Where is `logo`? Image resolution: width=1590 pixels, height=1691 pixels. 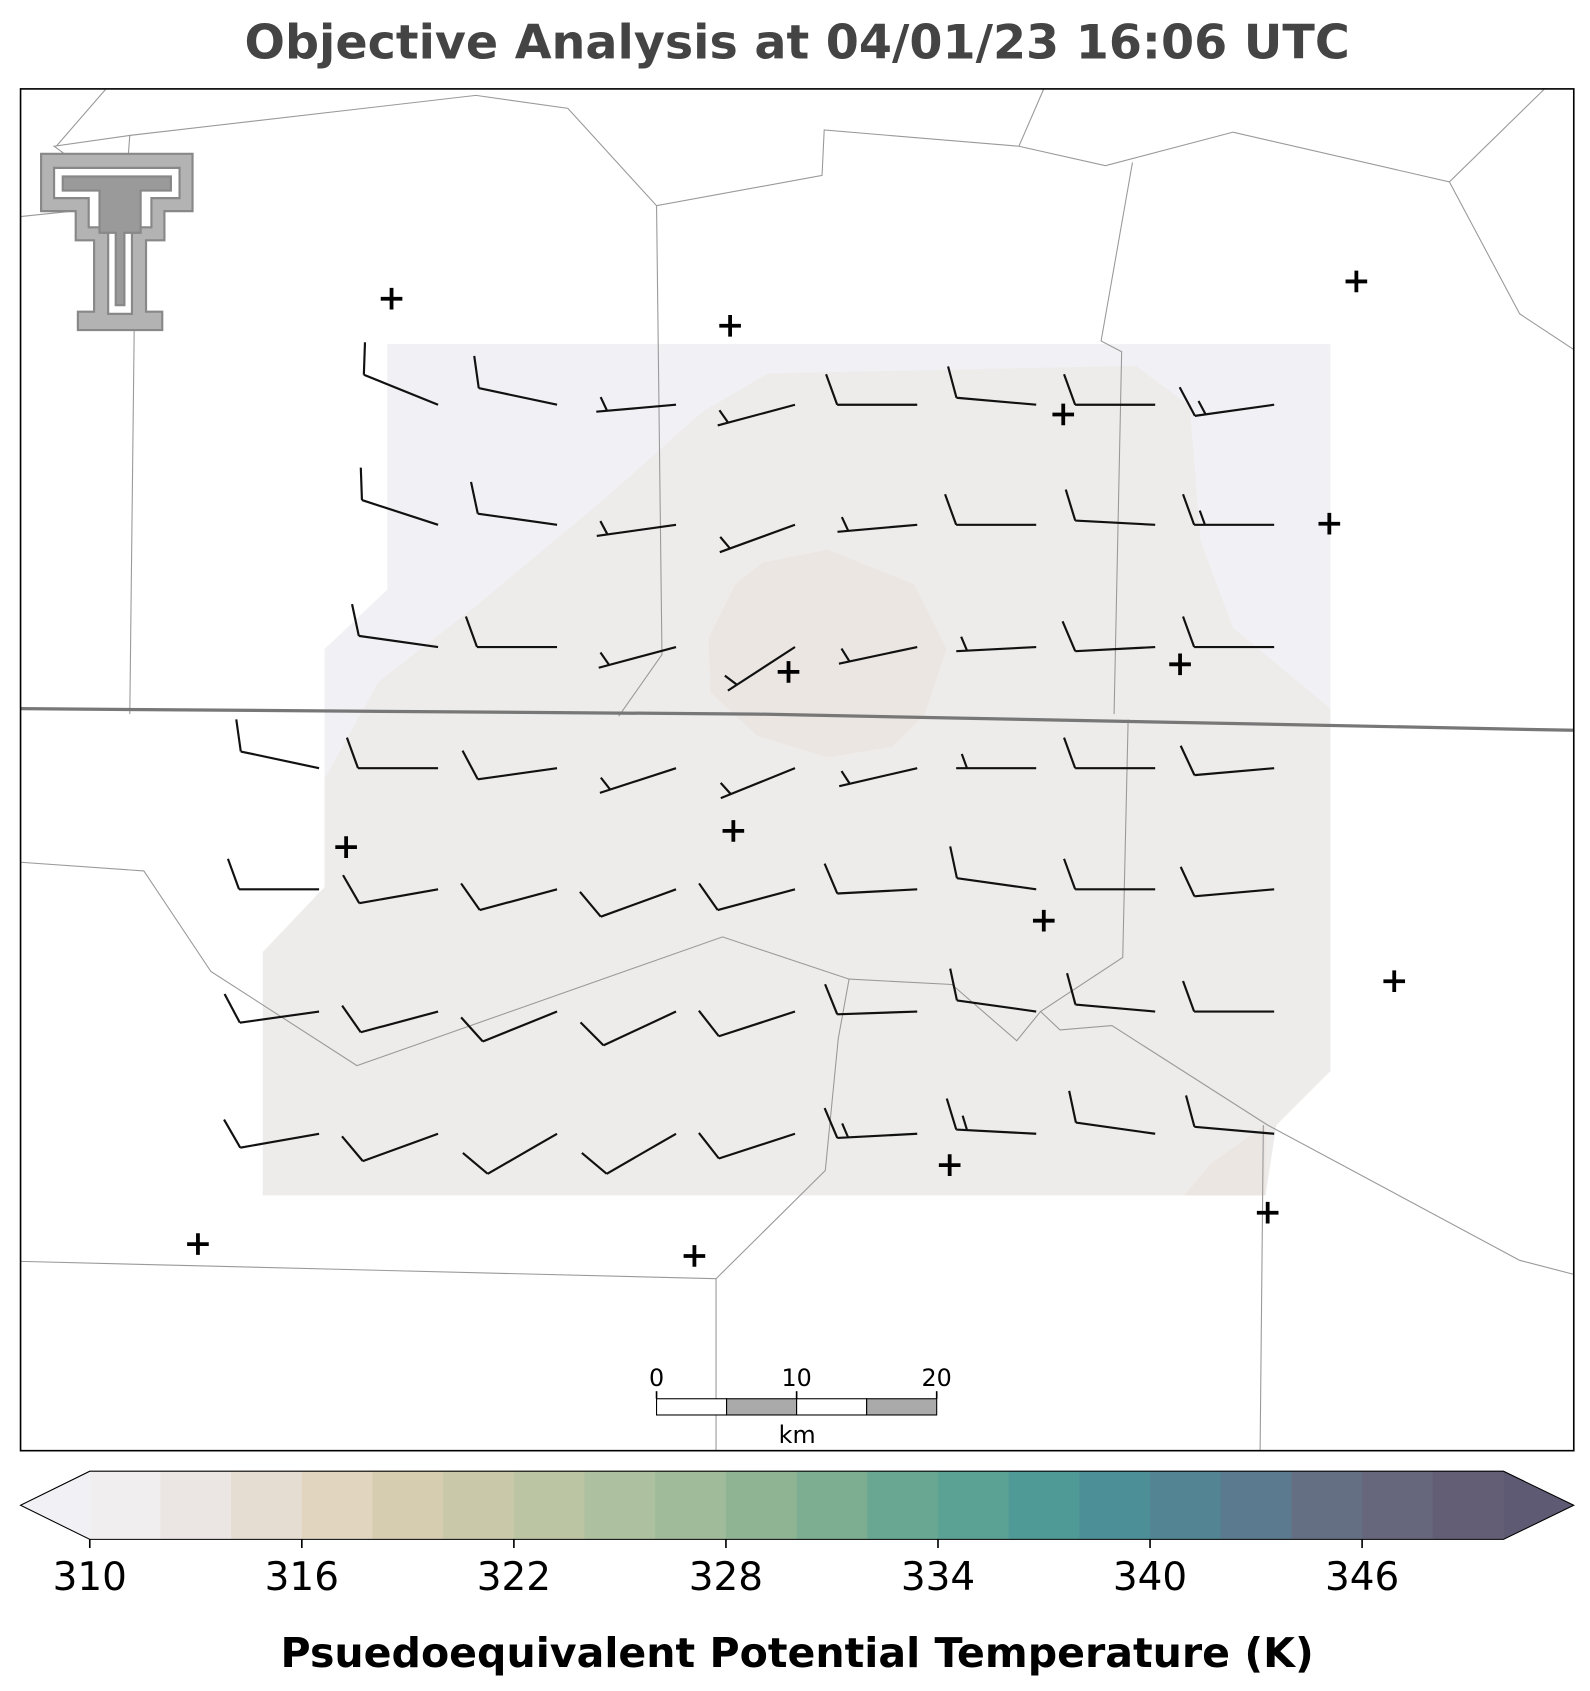
logo is located at coordinates (117, 242).